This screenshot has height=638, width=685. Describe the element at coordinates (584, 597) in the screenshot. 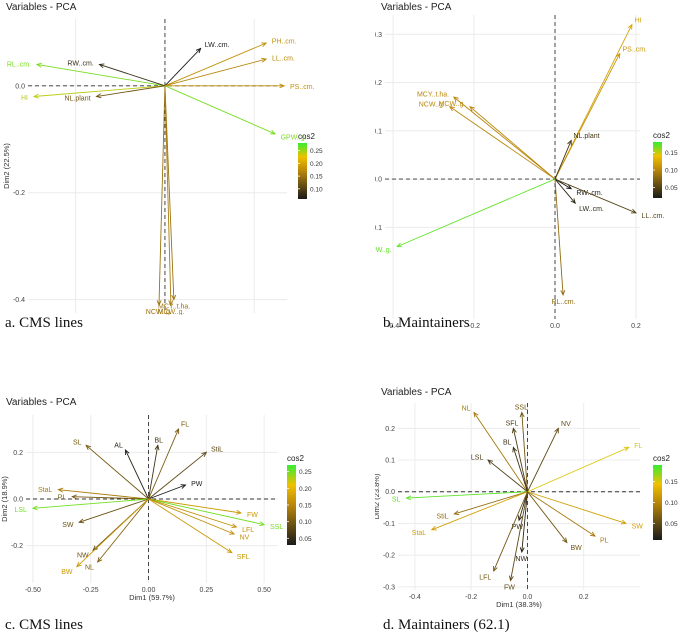

I see `x-tick-label: 0.2` at that location.